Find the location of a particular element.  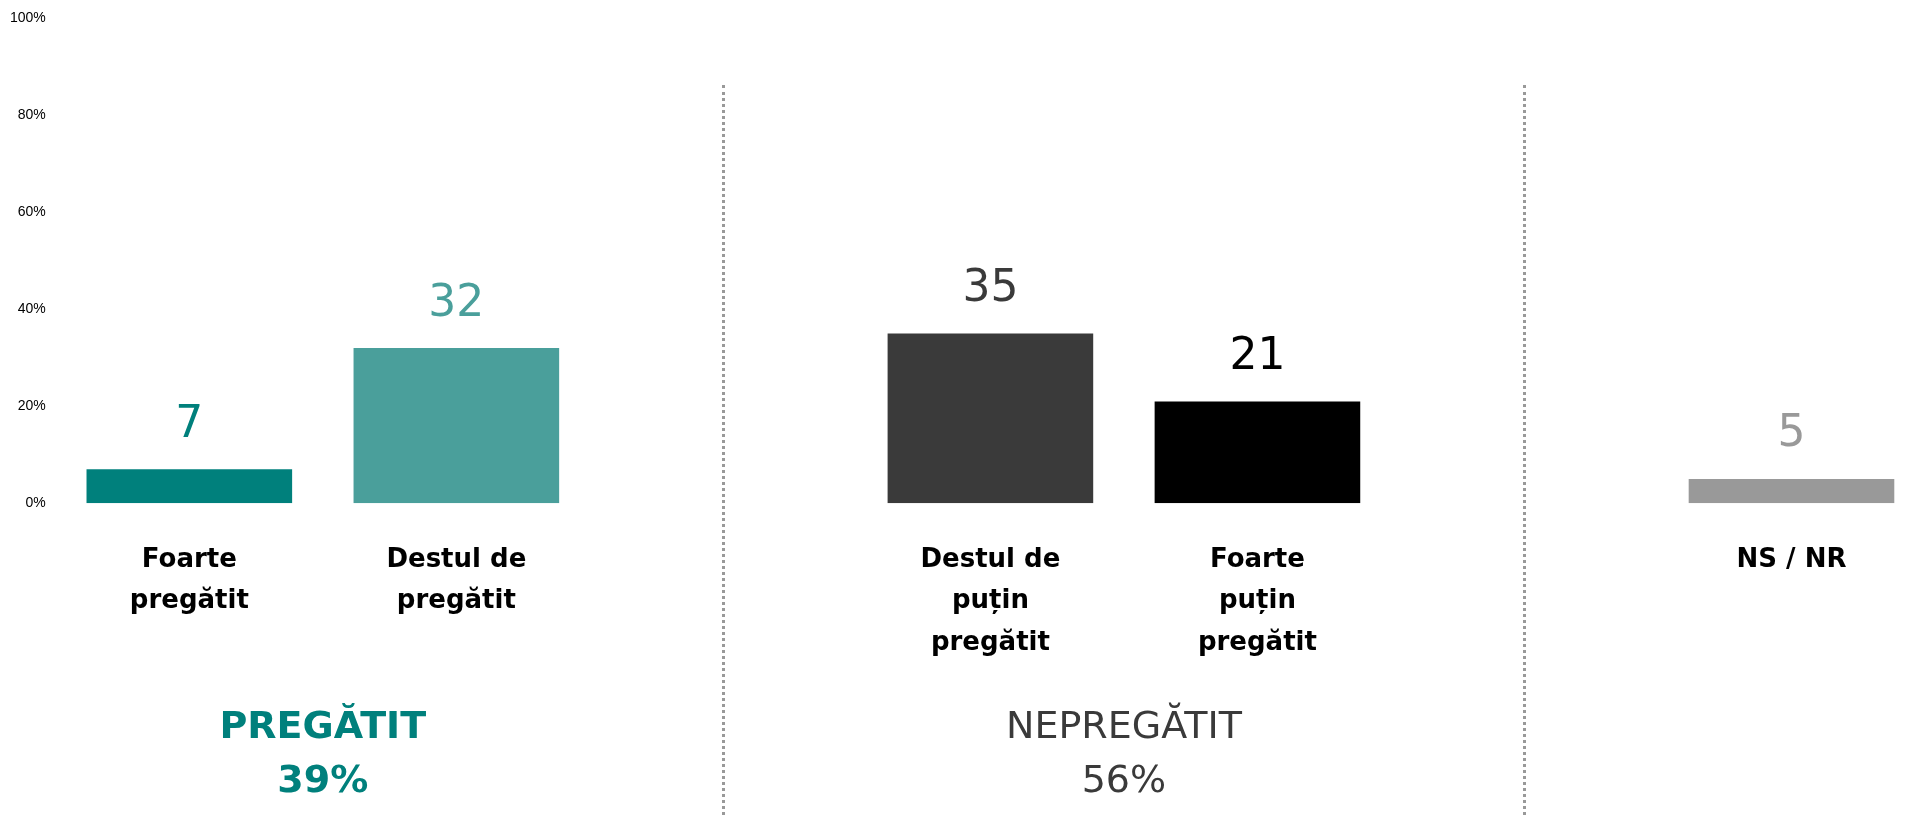

data-label: 35 is located at coordinates (990, 285).